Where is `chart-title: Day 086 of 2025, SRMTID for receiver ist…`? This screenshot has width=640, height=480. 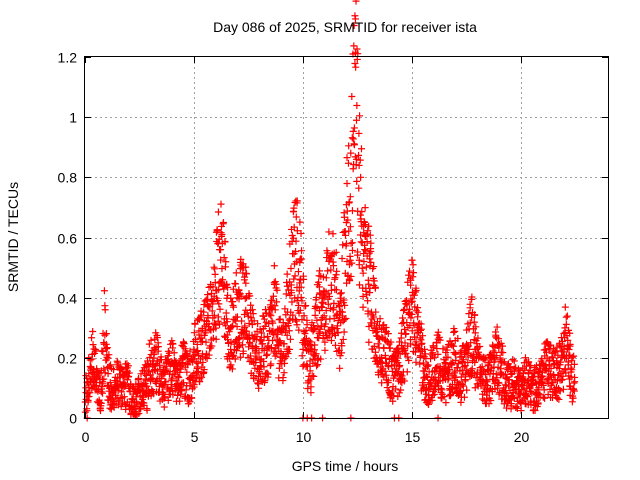
chart-title: Day 086 of 2025, SRMTID for receiver ist… is located at coordinates (345, 27).